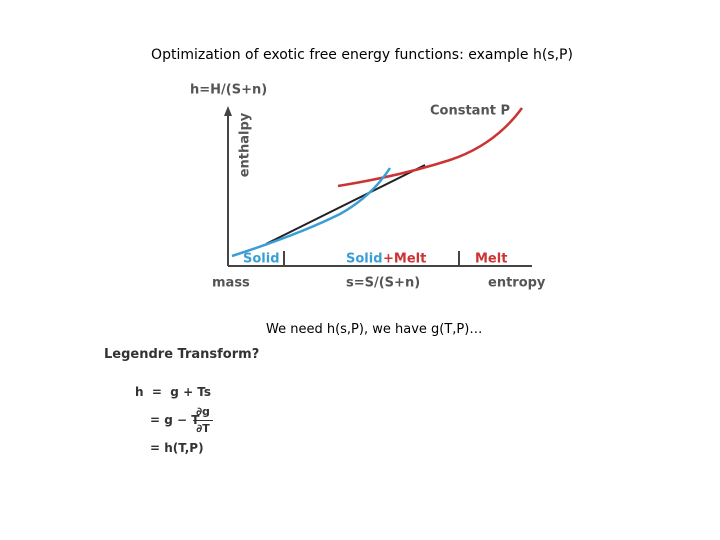  What do you see at coordinates (245, 144) in the screenshot?
I see `y-axis-label: enthalpy` at bounding box center [245, 144].